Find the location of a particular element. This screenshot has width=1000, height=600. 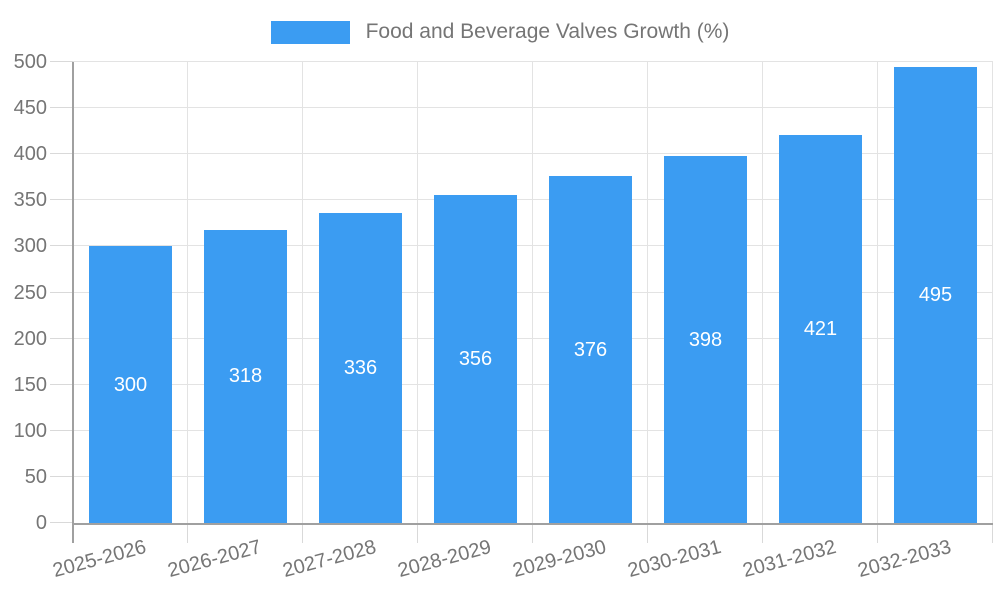

bar-value-label: 398 is located at coordinates (705, 339).